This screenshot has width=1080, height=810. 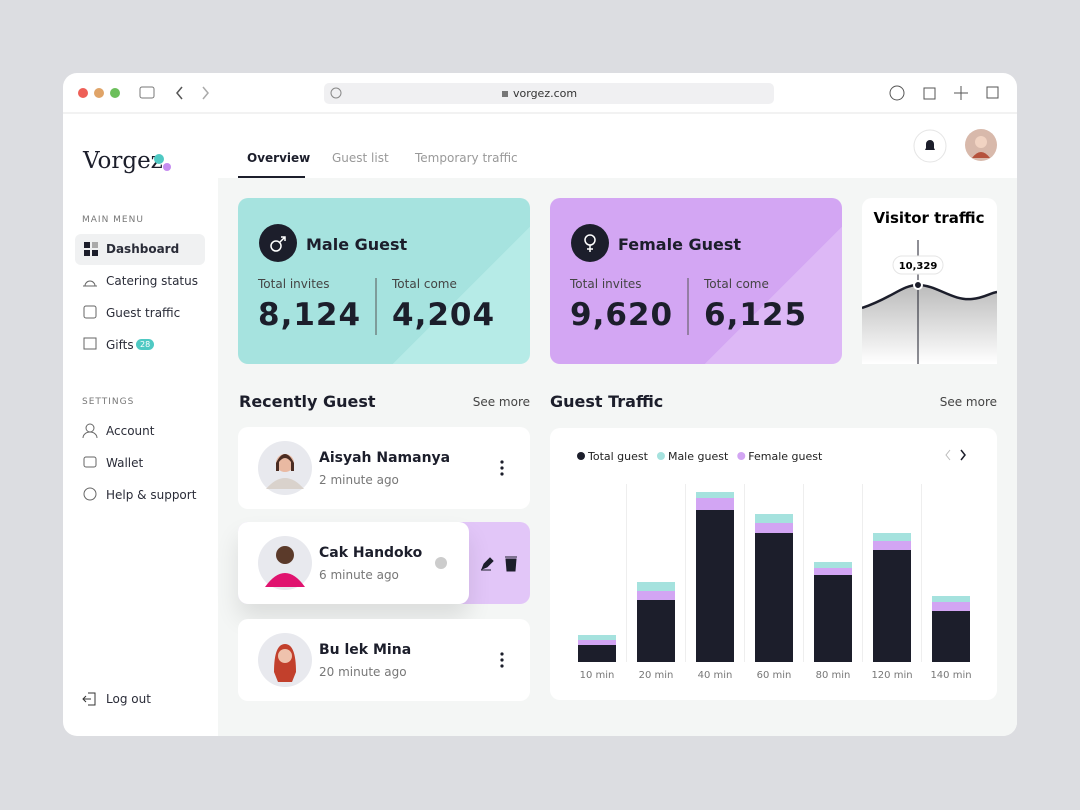 What do you see at coordinates (833, 675) in the screenshot?
I see `x-tick-label: 80 min` at bounding box center [833, 675].